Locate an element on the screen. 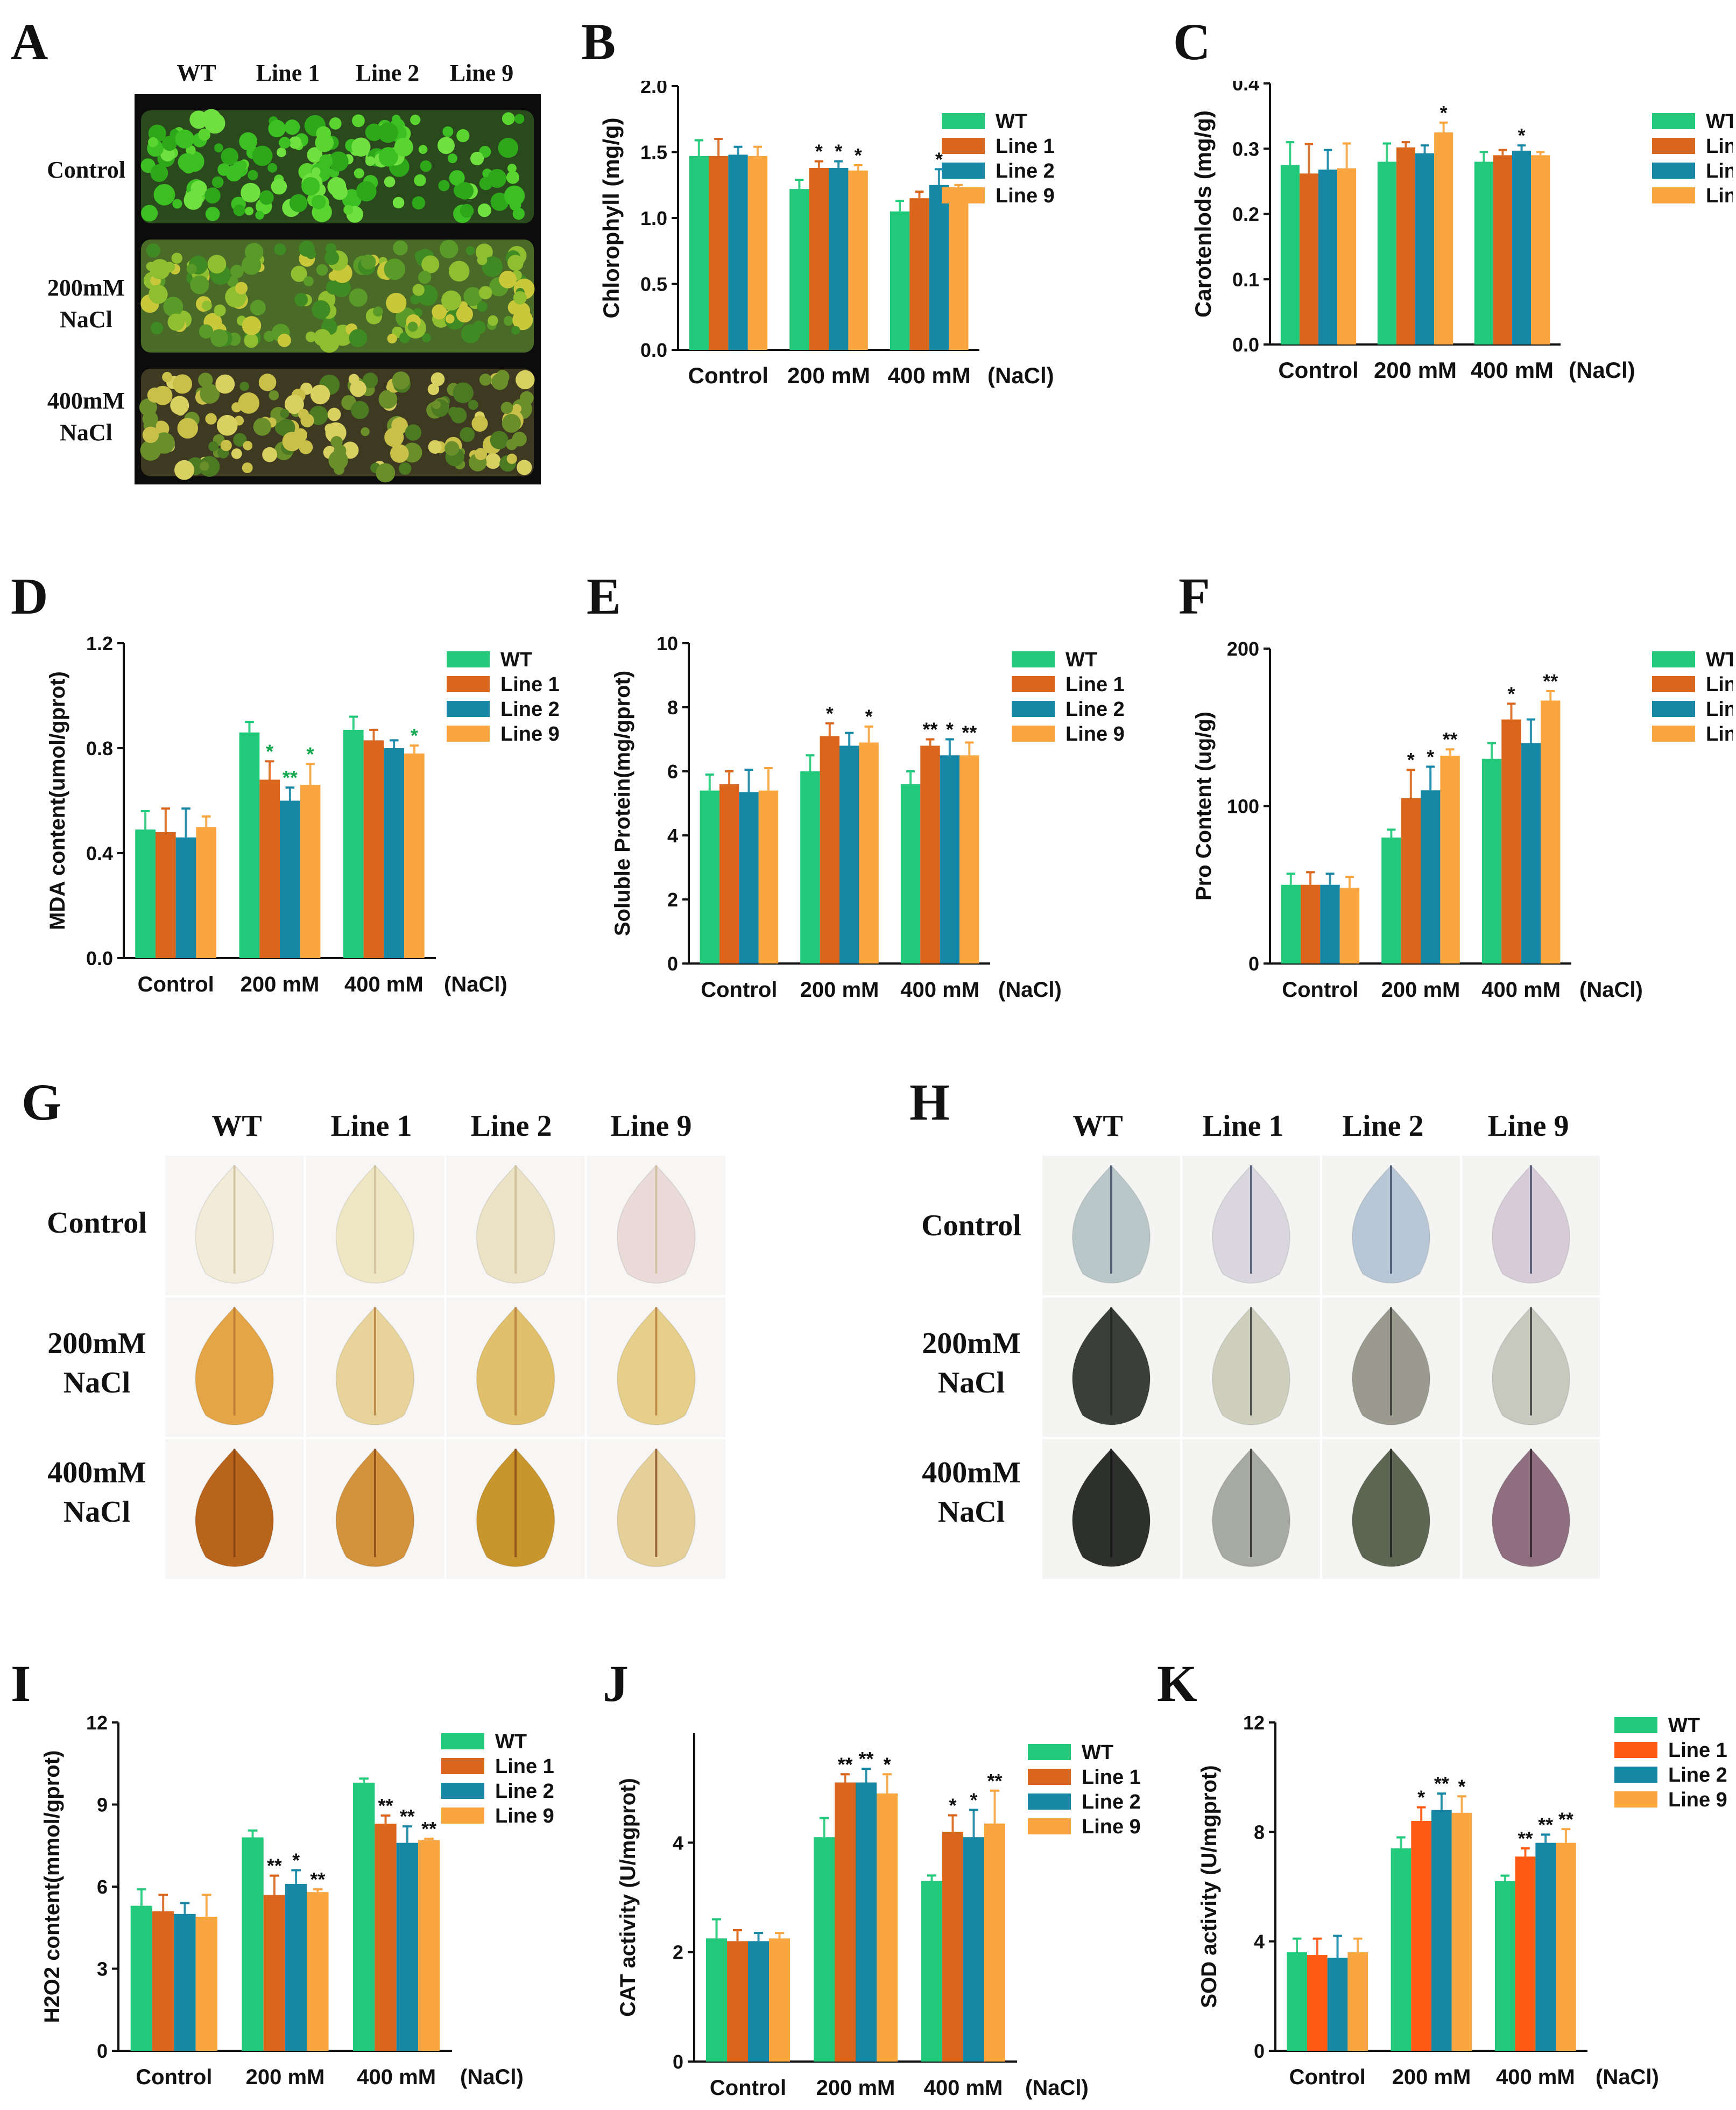 The image size is (1736, 2110). chart-d-bar is located at coordinates (145, 893).